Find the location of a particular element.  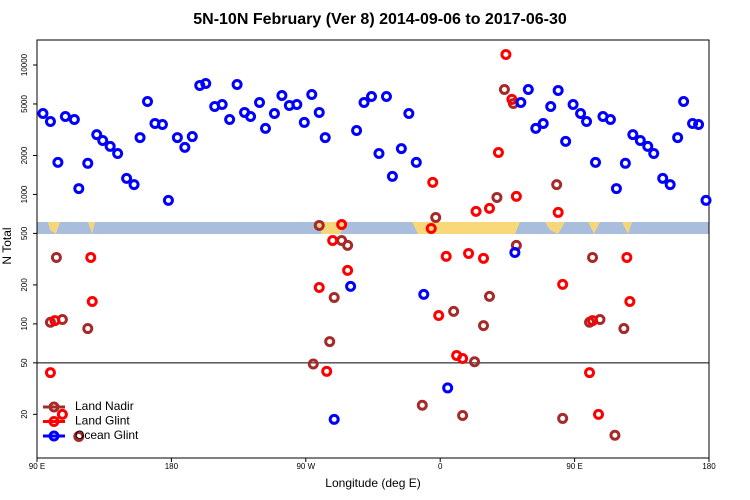

y-tick-label: 10000 is located at coordinates (24, 64).